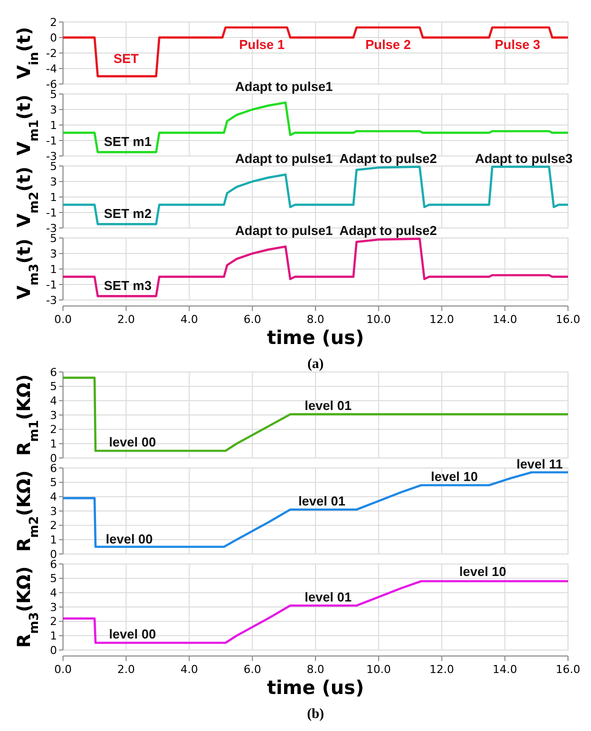 The height and width of the screenshot is (731, 591). What do you see at coordinates (51, 300) in the screenshot?
I see `y-tick-label: -3` at bounding box center [51, 300].